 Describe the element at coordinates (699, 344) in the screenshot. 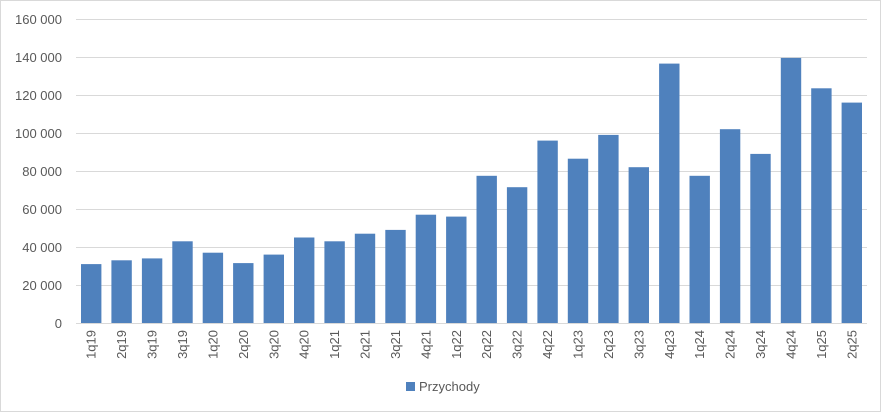

I see `x-tick-label: 1q24` at that location.